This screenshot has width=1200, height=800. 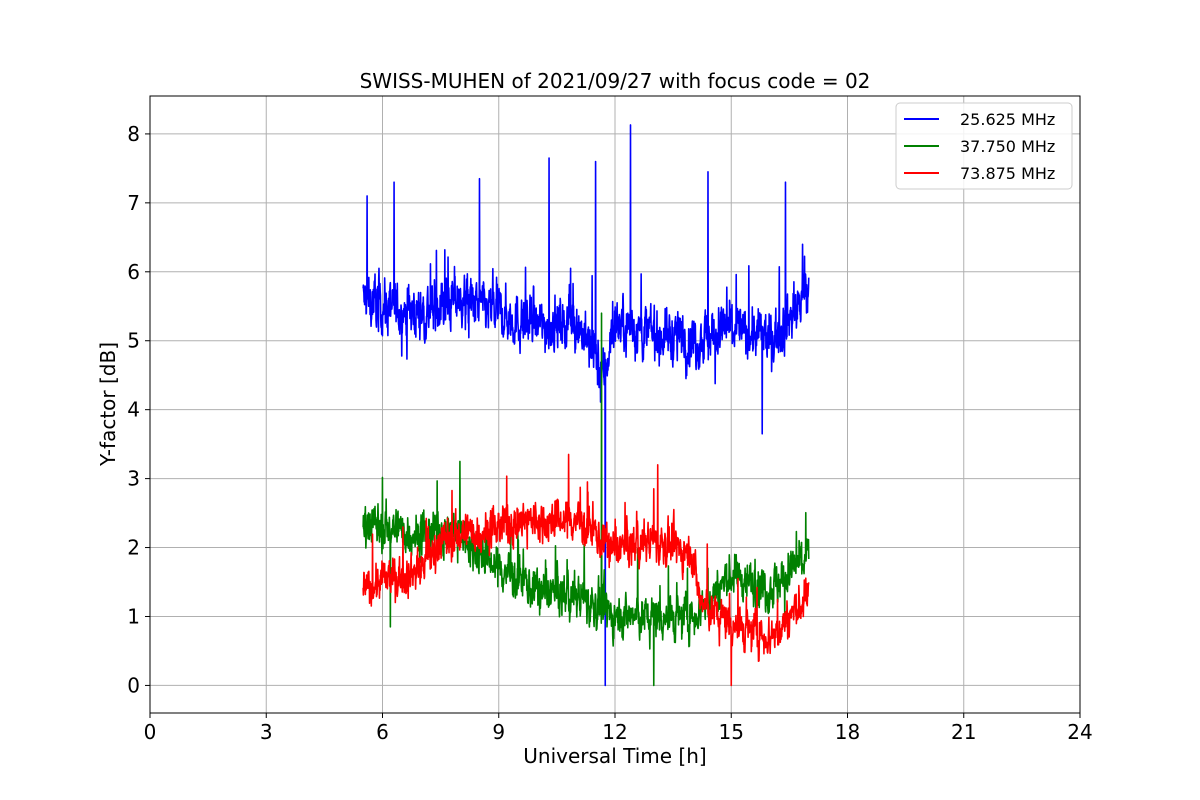 What do you see at coordinates (498, 732) in the screenshot?
I see `x-tick-label: 9` at bounding box center [498, 732].